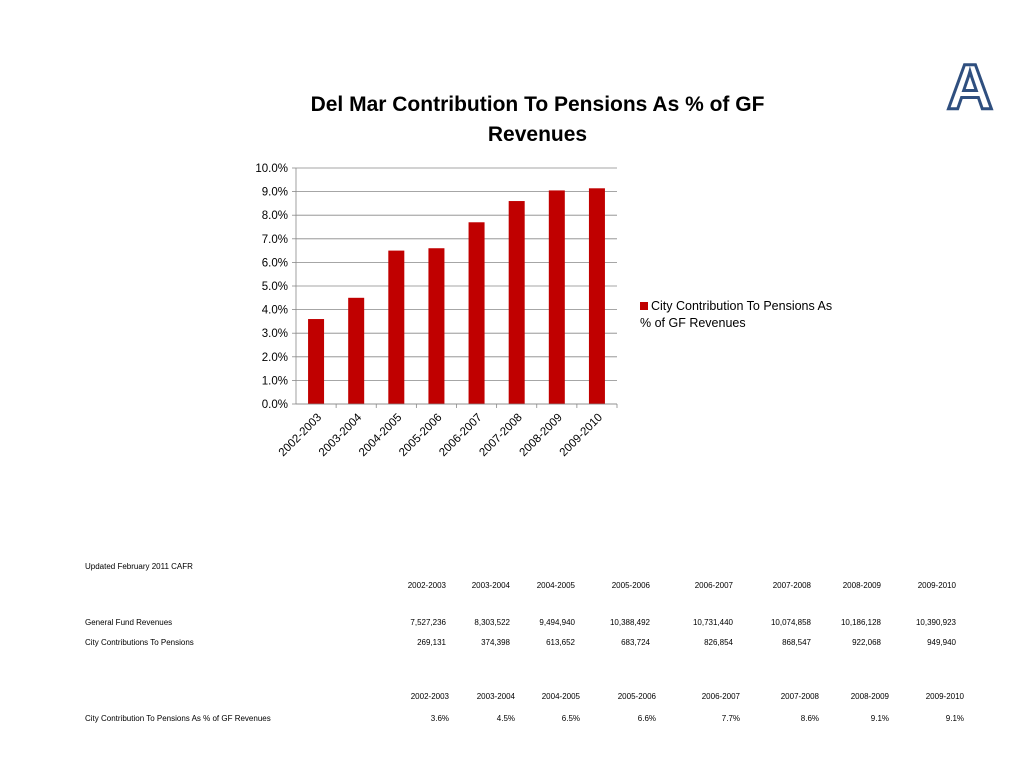 This screenshot has height=768, width=1024. Describe the element at coordinates (275, 240) in the screenshot. I see `y-tick-label: 7.0%` at that location.